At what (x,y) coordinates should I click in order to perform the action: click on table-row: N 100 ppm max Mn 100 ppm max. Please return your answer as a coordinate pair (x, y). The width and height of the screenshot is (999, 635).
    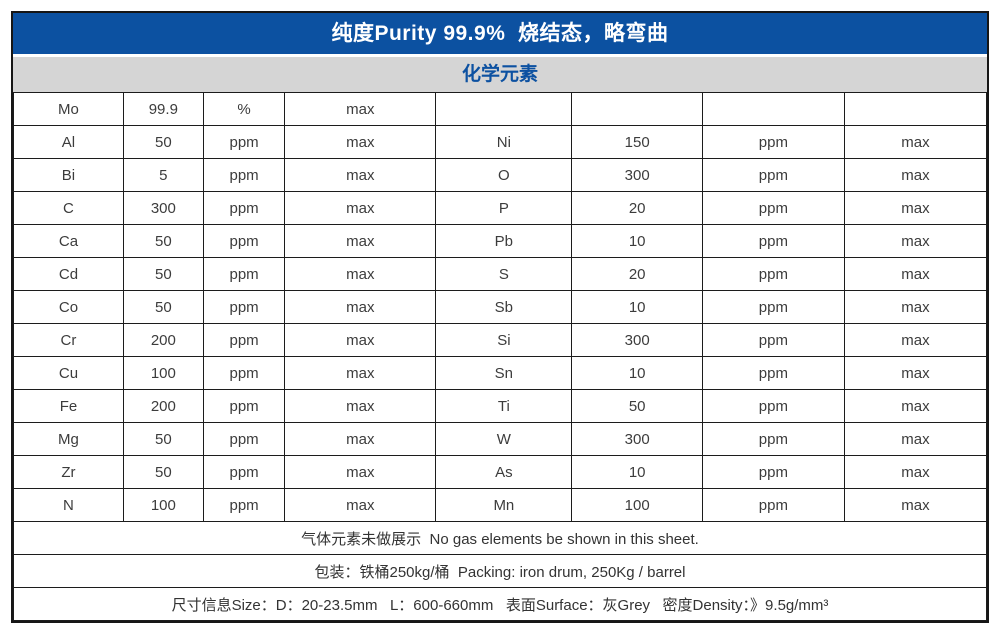
    Looking at the image, I should click on (500, 505).